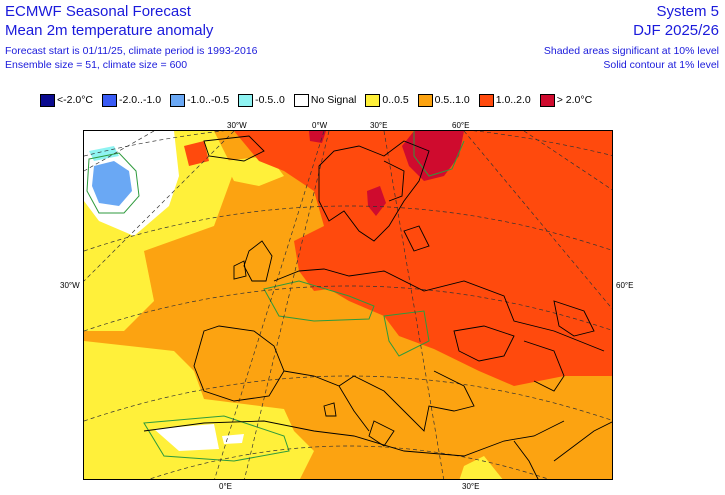 Image resolution: width=725 pixels, height=495 pixels. Describe the element at coordinates (317, 137) in the screenshot. I see `anomaly-field-strong-warm-small` at that location.